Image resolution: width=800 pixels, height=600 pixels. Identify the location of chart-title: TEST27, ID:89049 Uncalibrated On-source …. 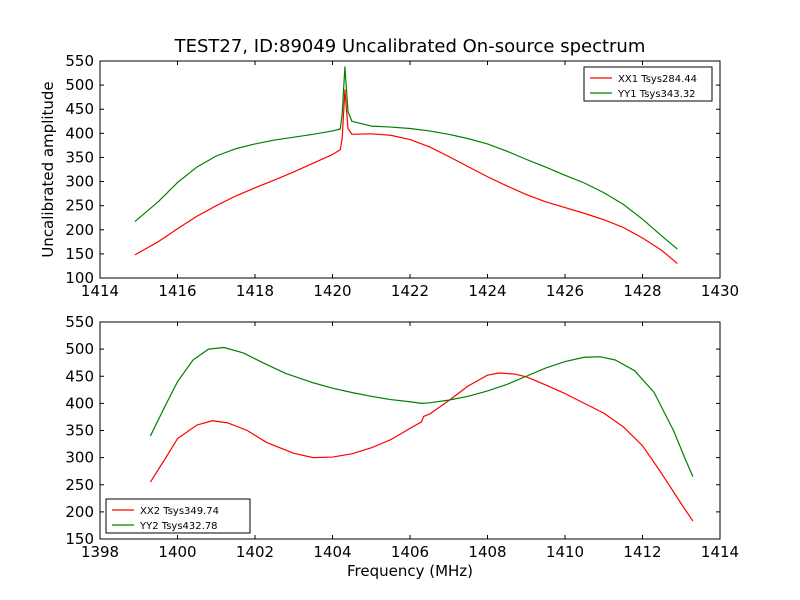
(410, 46).